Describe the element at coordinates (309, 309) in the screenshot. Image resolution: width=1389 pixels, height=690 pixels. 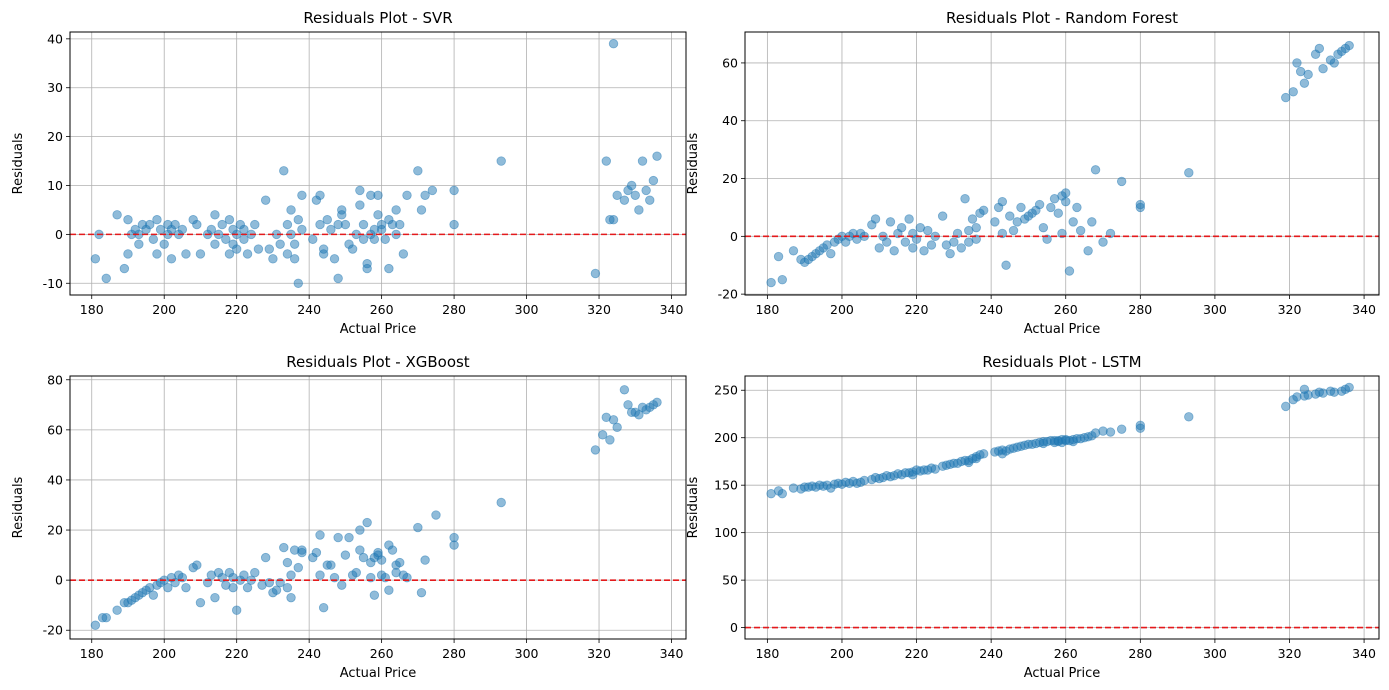
I see `x-tick-label: 240` at that location.